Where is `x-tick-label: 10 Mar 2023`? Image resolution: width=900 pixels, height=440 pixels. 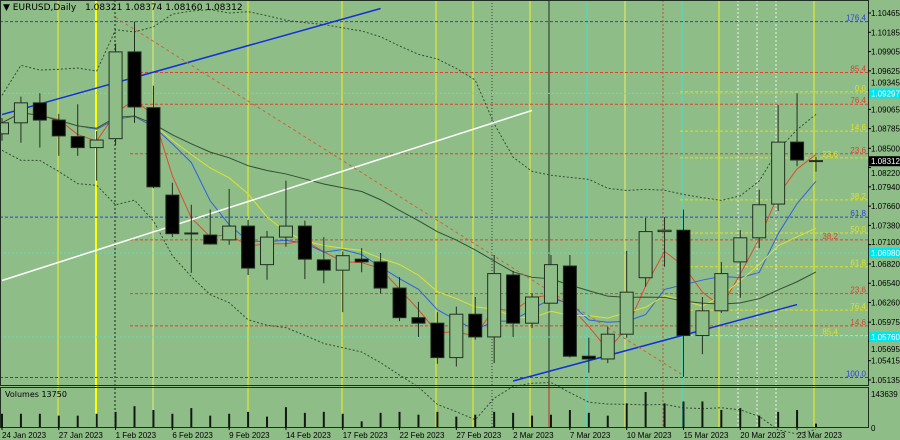 x-tick-label: 10 Mar 2023 is located at coordinates (649, 435).